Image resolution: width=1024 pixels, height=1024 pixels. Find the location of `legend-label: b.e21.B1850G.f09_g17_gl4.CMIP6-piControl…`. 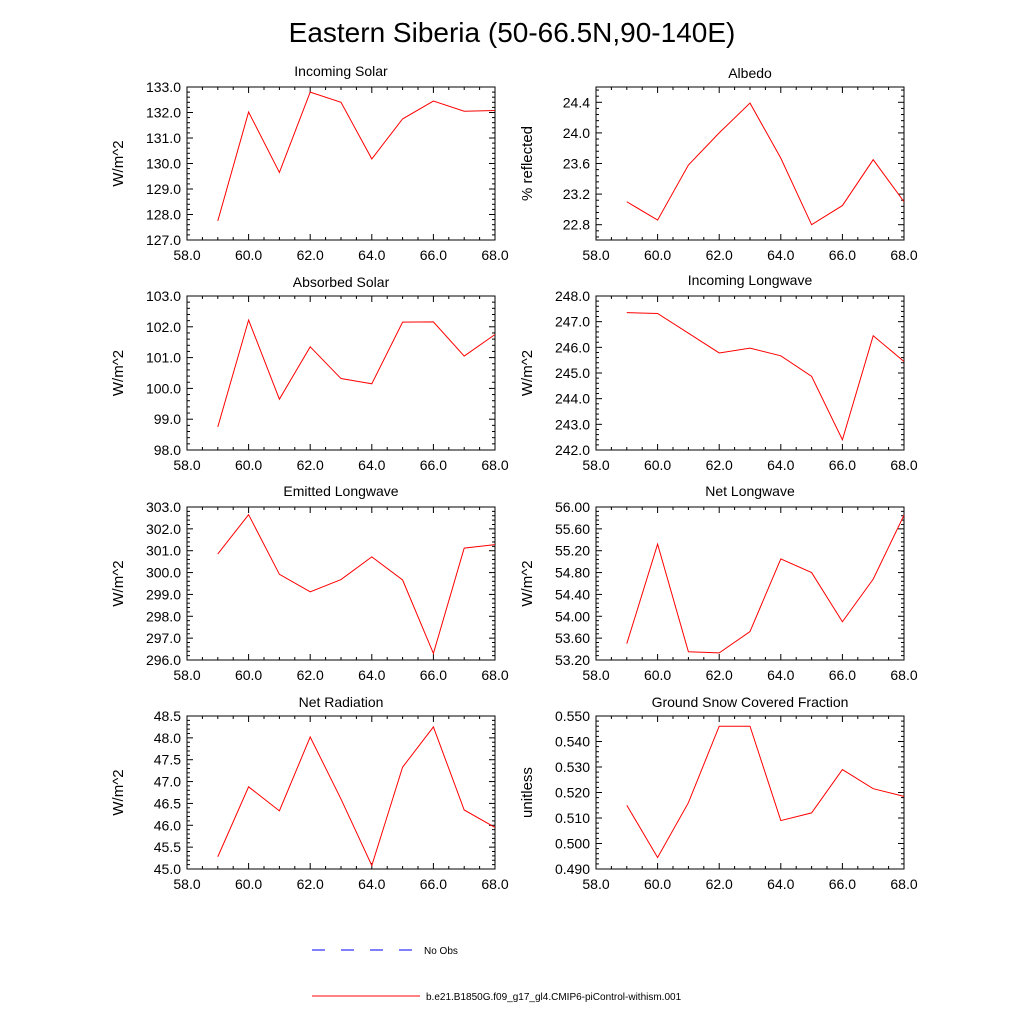

legend-label: b.e21.B1850G.f09_g17_gl4.CMIP6-piControl… is located at coordinates (554, 997).